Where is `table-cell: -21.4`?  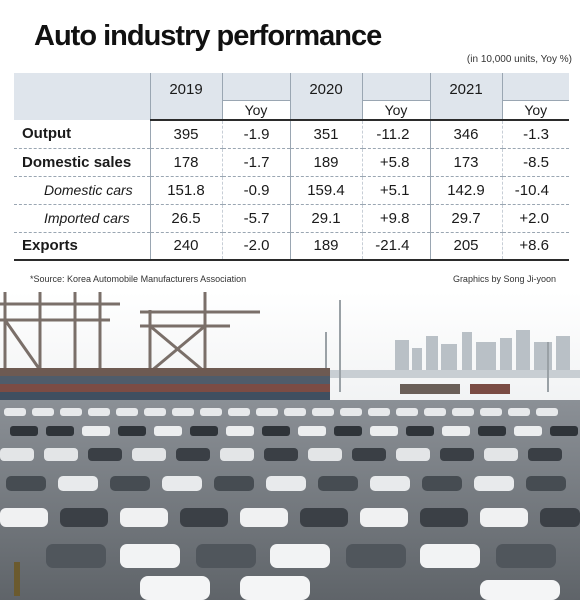
table-cell: -21.4 is located at coordinates (395, 246).